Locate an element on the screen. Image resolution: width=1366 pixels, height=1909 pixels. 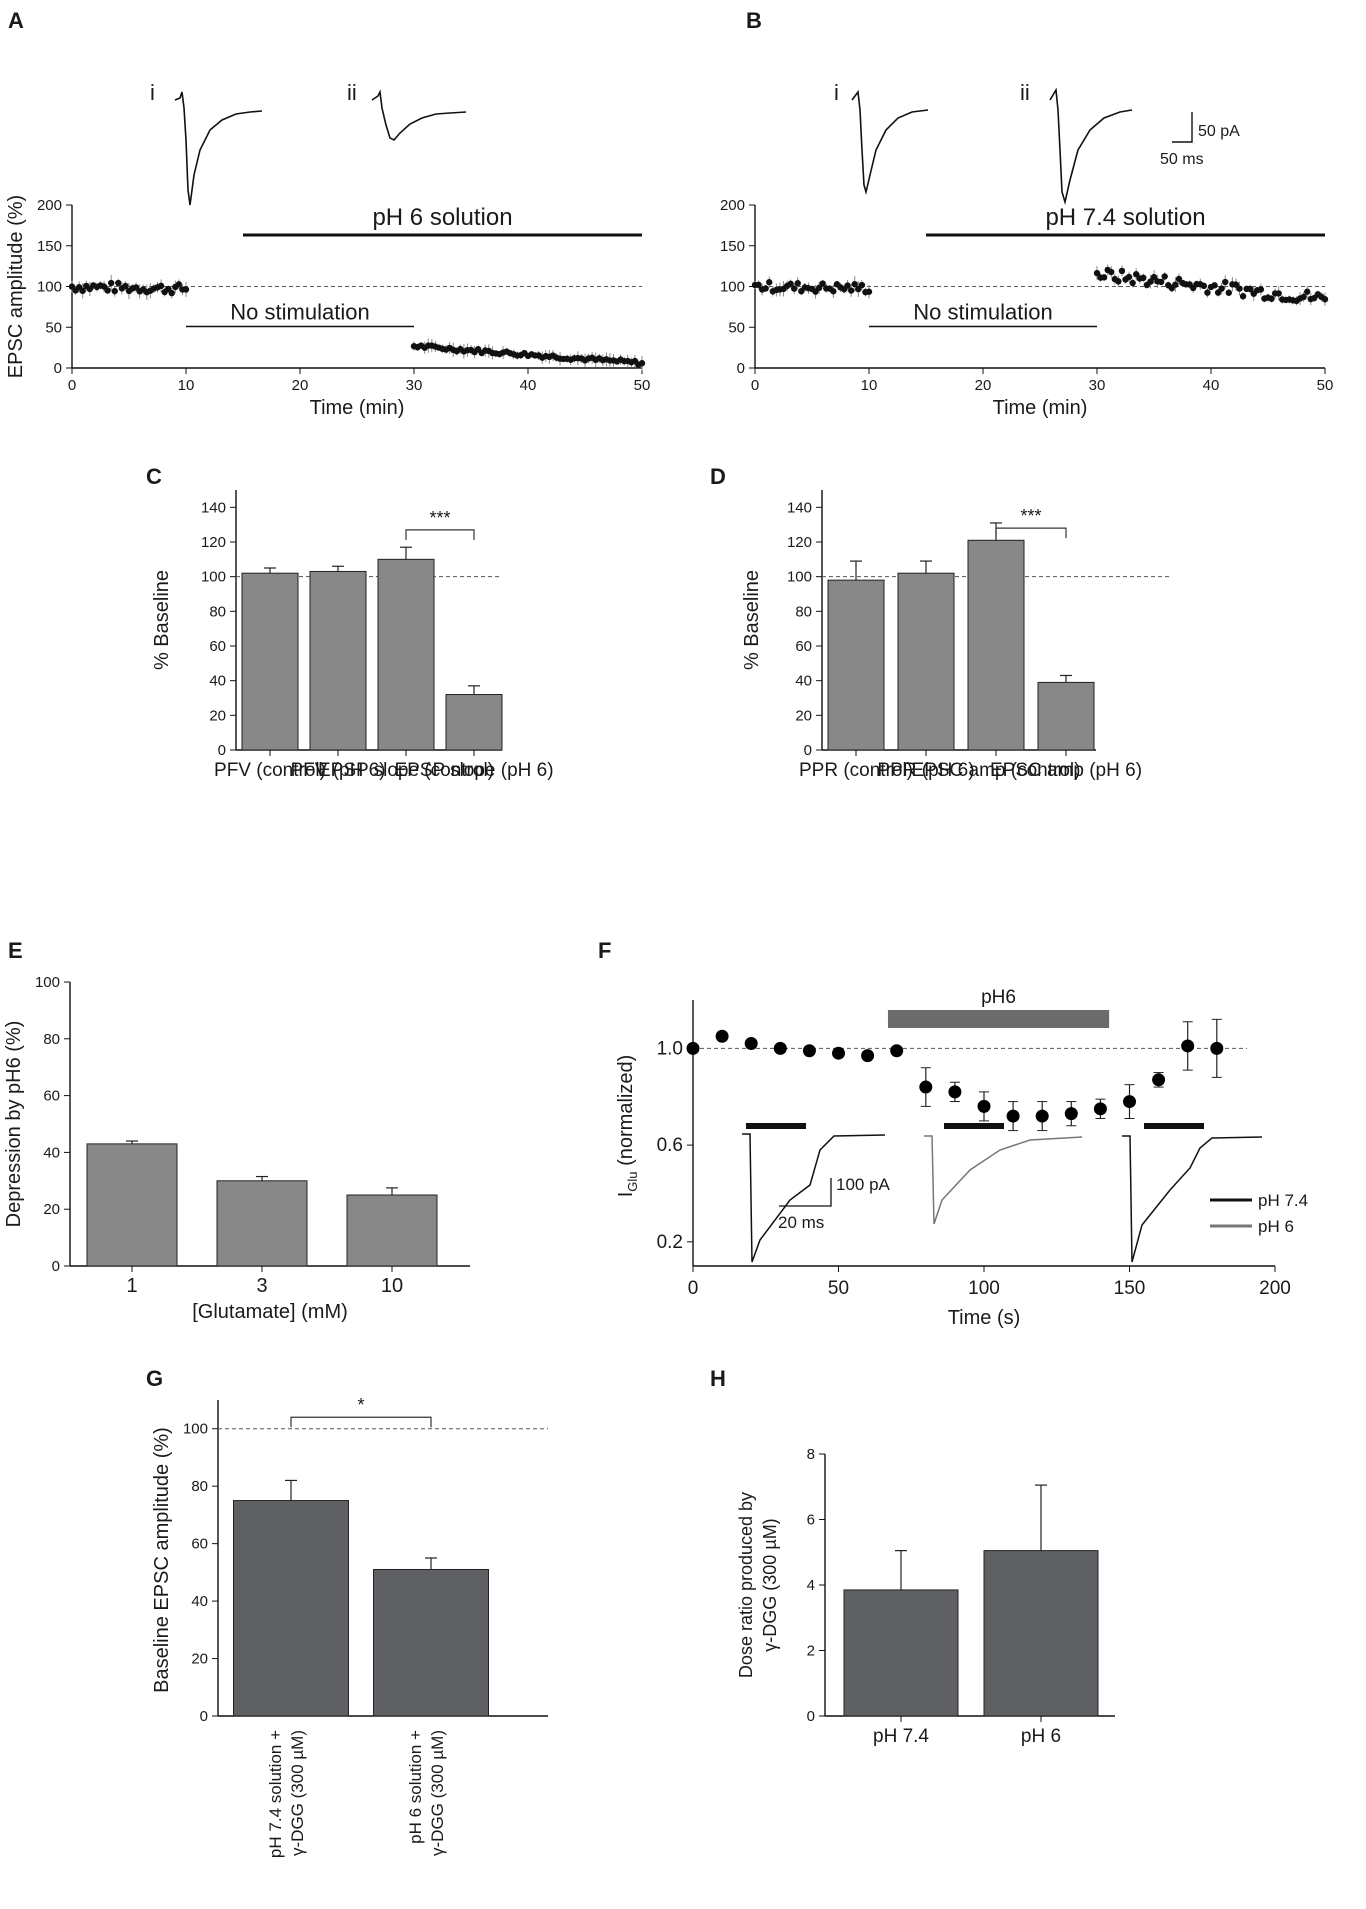
y-tick-label: 150 is located at coordinates (732, 246).